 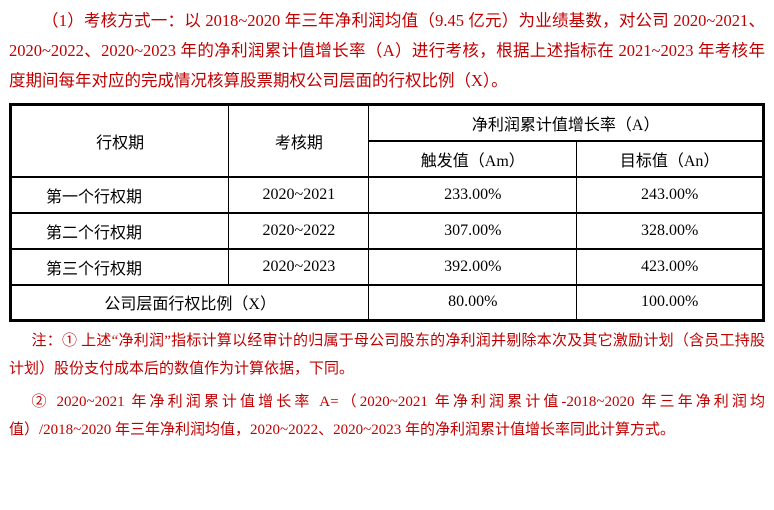 I want to click on table-row-2: 第二个行权期 2020~2022 307.00% 328.00%, so click(x=386, y=230).